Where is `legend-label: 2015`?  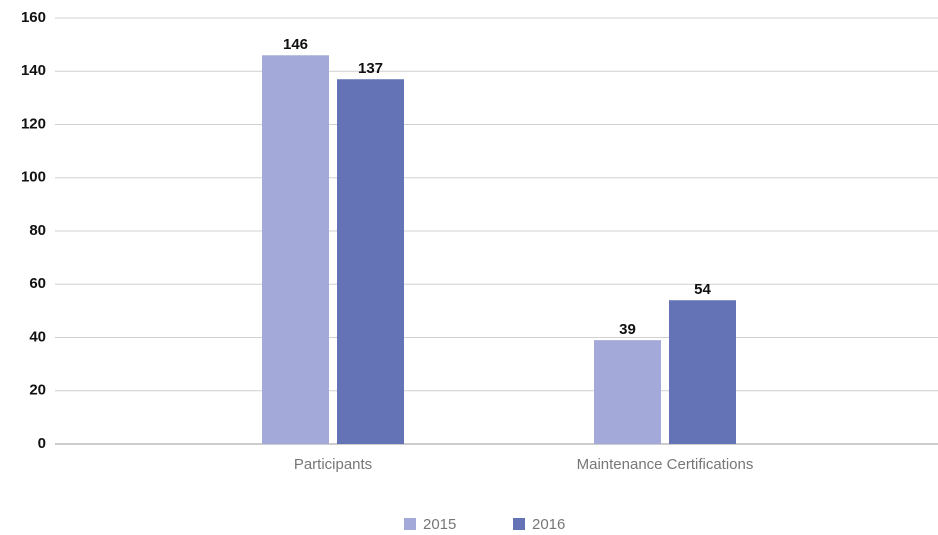
legend-label: 2015 is located at coordinates (439, 524).